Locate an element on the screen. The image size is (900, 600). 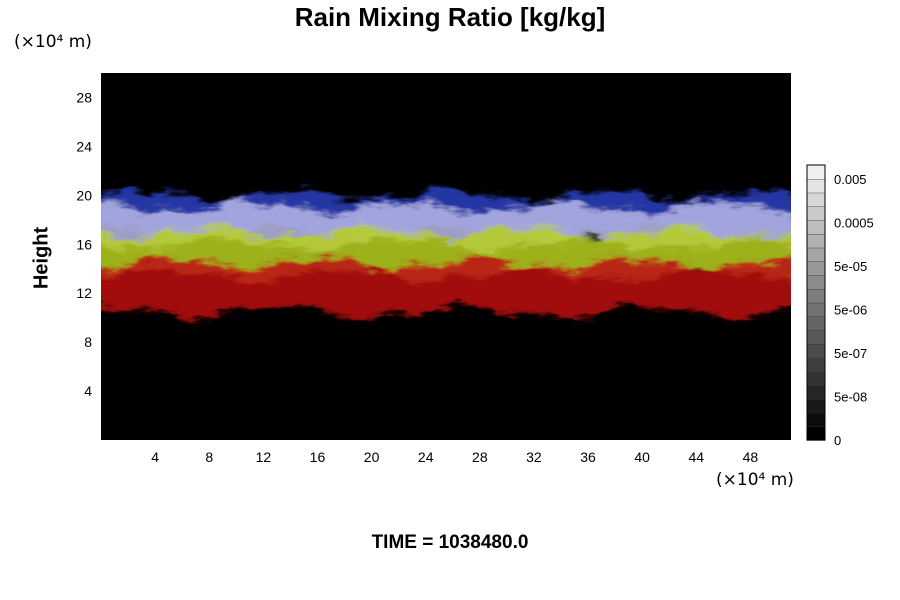
y-axis-units: (×10⁴ m) is located at coordinates (53, 42).